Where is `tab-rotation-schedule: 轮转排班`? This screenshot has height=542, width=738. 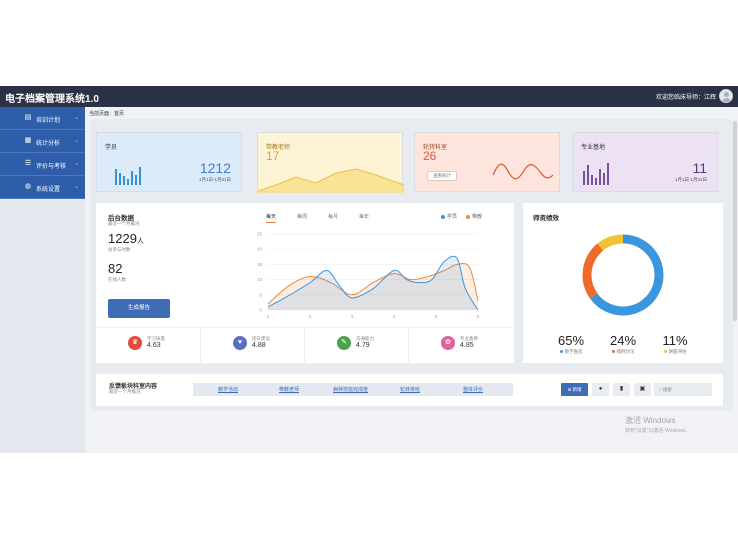 tab-rotation-schedule: 轮转排班 is located at coordinates (410, 390).